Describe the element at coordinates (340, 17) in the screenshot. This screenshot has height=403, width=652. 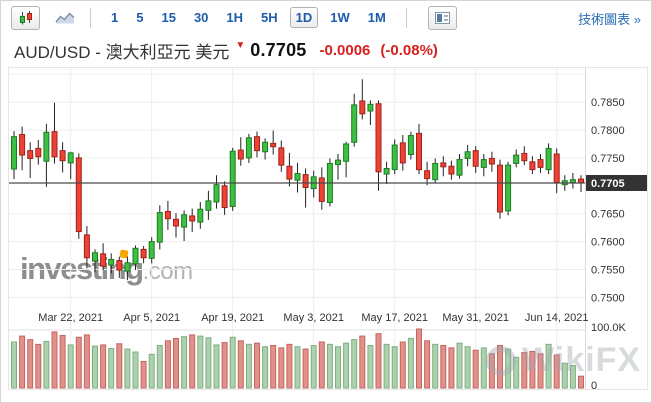
I see `timeframe-1w-button: 1W` at that location.